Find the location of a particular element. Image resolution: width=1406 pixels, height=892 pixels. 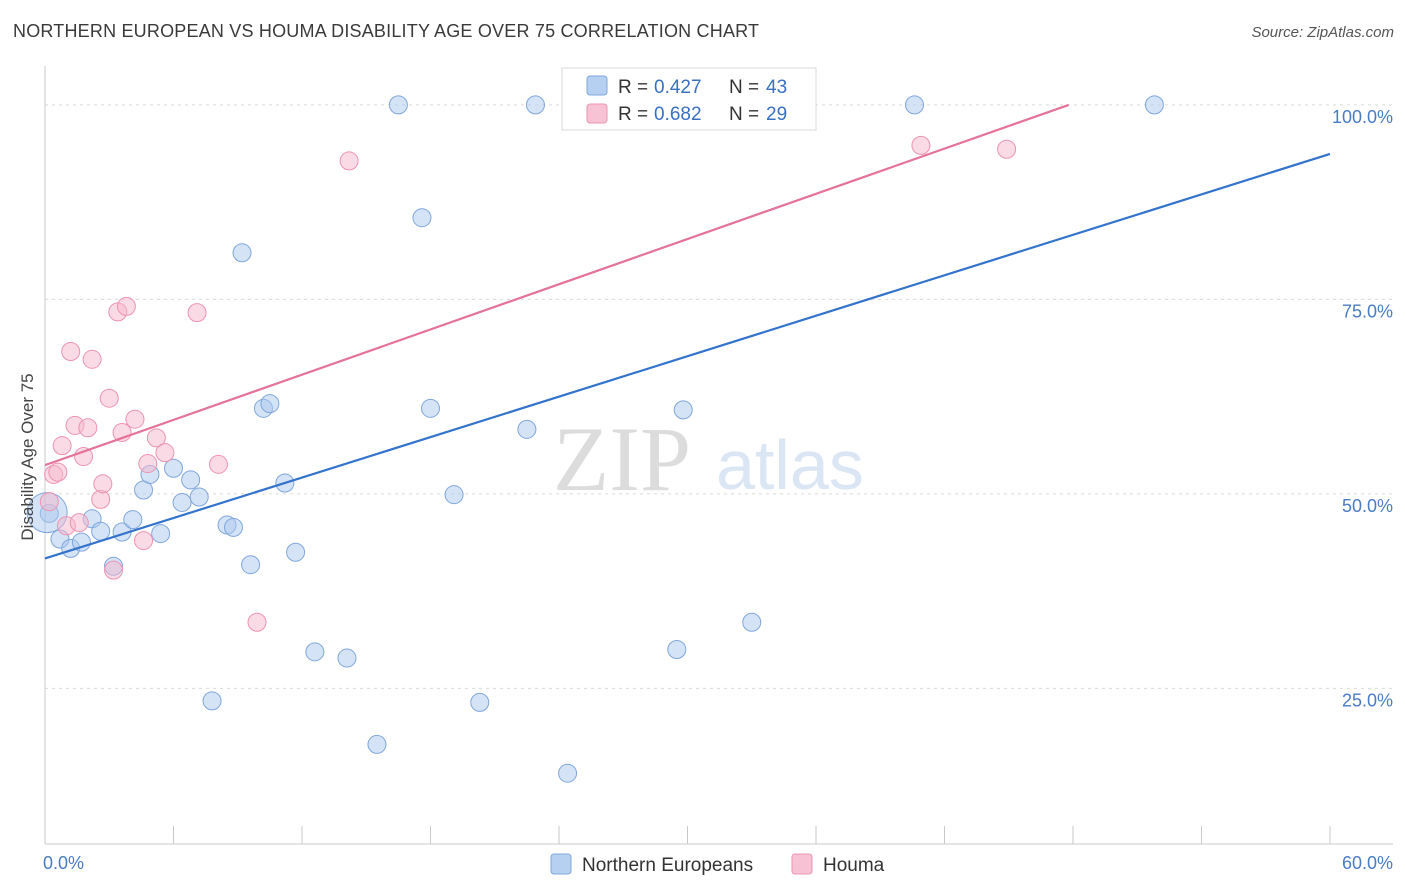

series-legend: Northern Europeans Houma is located at coordinates (717, 864).